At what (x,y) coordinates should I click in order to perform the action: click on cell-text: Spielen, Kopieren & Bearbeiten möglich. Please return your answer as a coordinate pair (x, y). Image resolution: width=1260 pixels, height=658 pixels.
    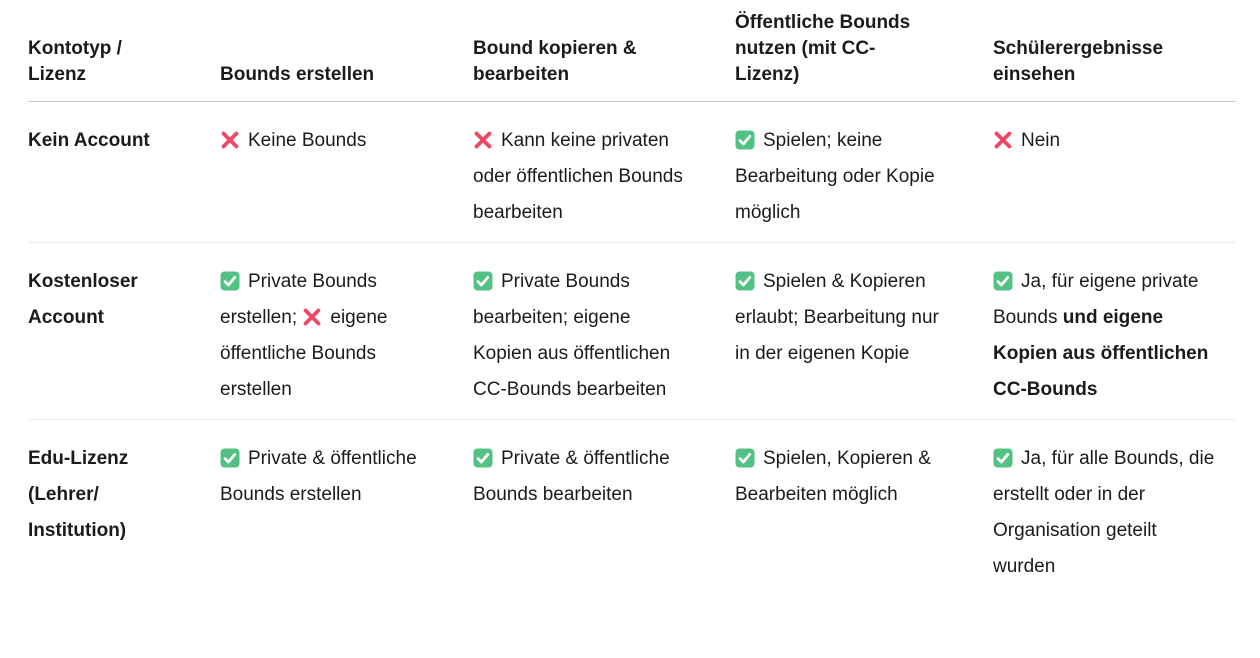
    Looking at the image, I should click on (833, 476).